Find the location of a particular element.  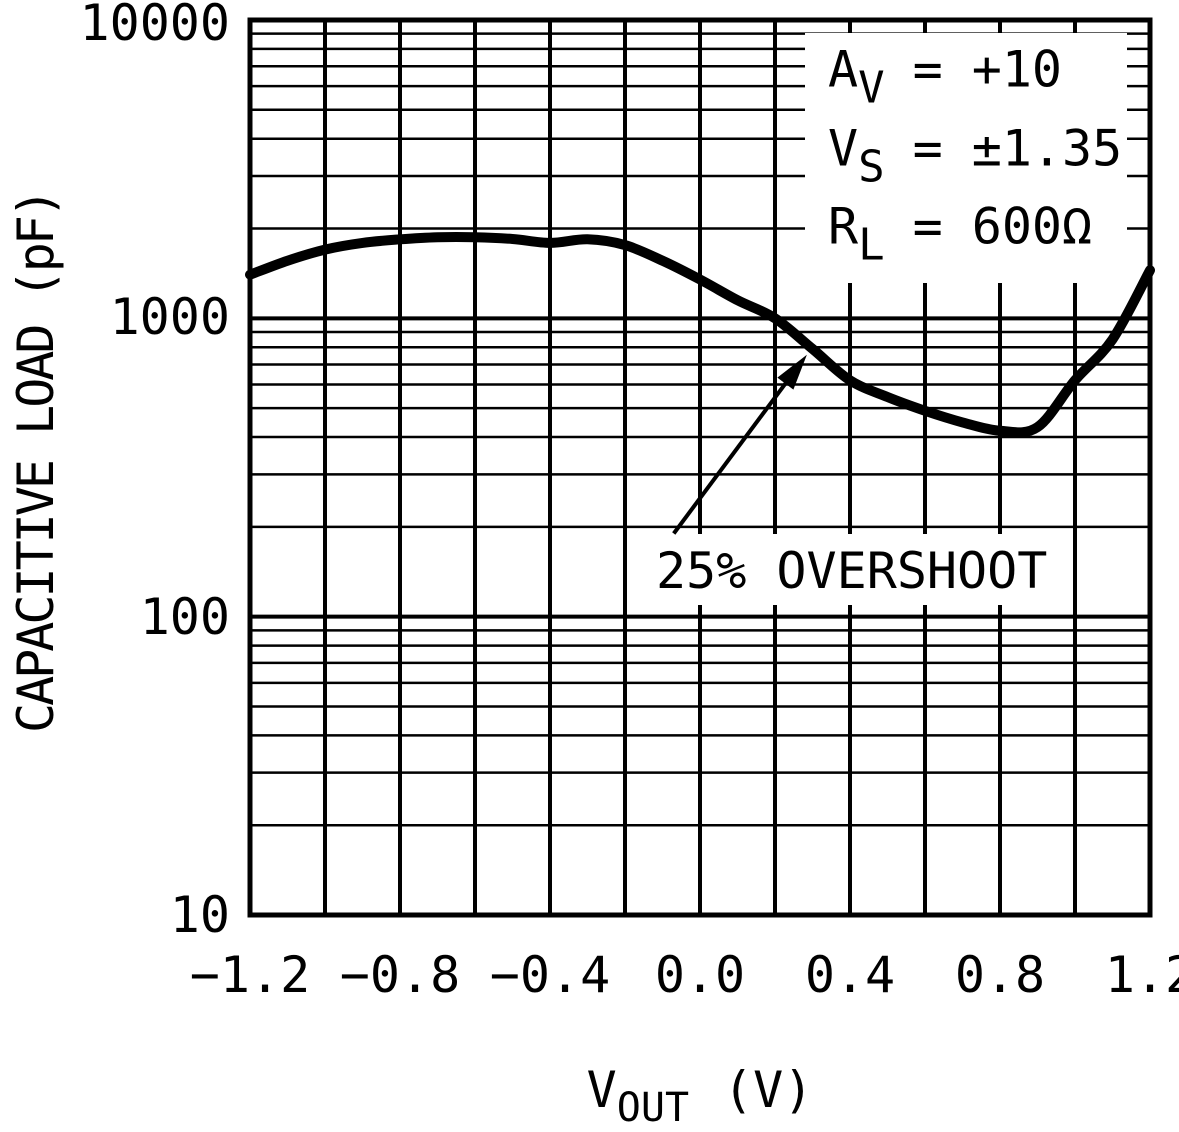

legend-backdrop is located at coordinates (966, 158).